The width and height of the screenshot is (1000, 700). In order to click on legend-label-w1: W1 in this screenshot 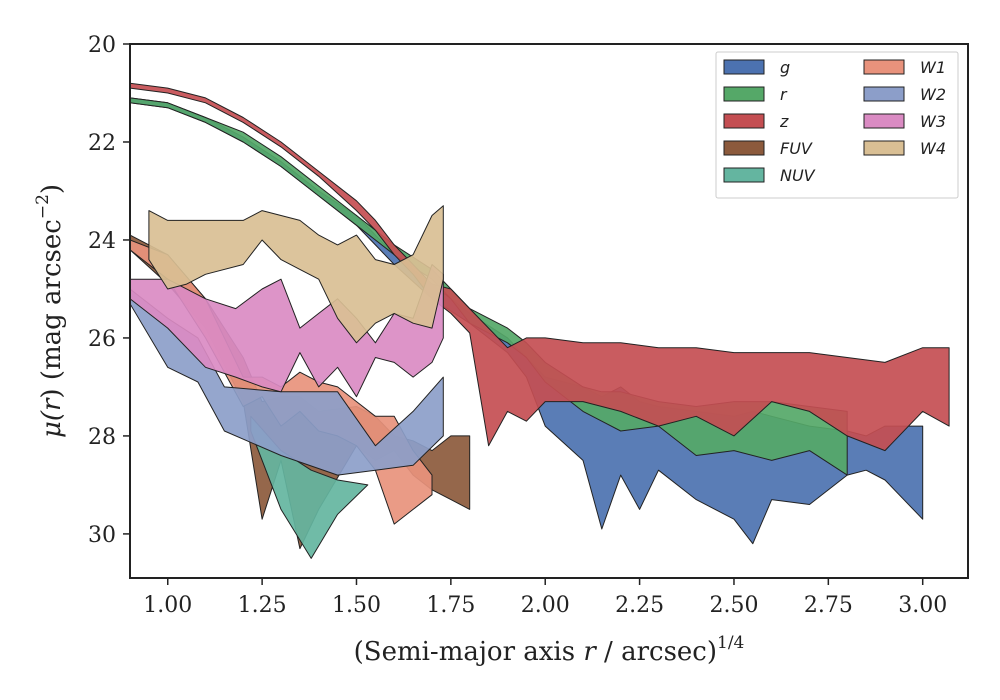, I will do `click(933, 67)`.